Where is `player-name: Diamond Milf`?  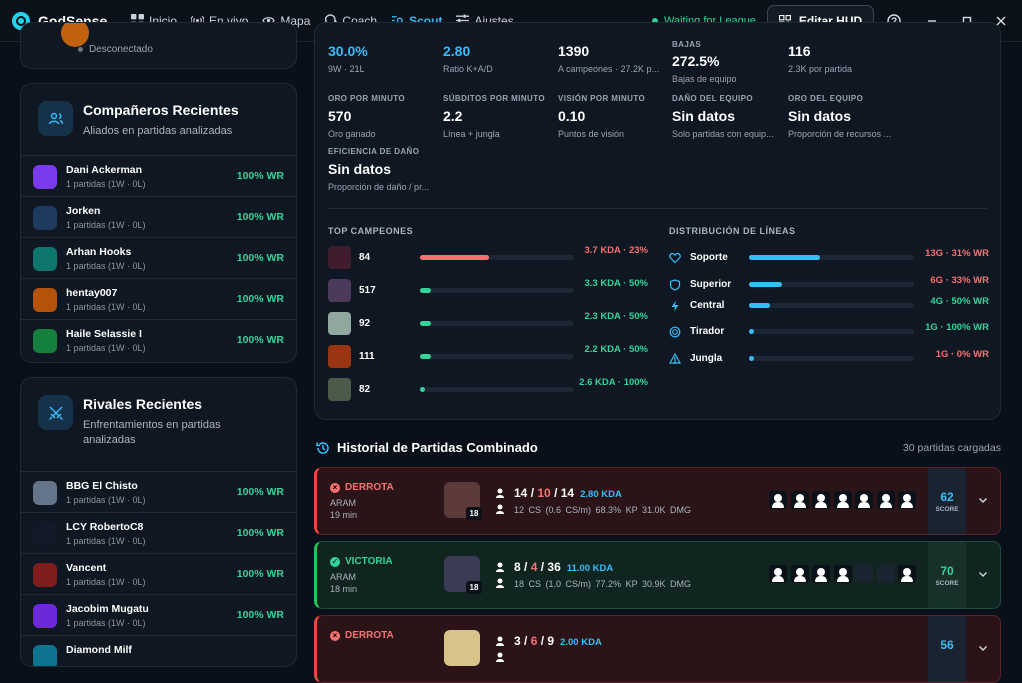
player-name: Diamond Milf is located at coordinates (99, 650).